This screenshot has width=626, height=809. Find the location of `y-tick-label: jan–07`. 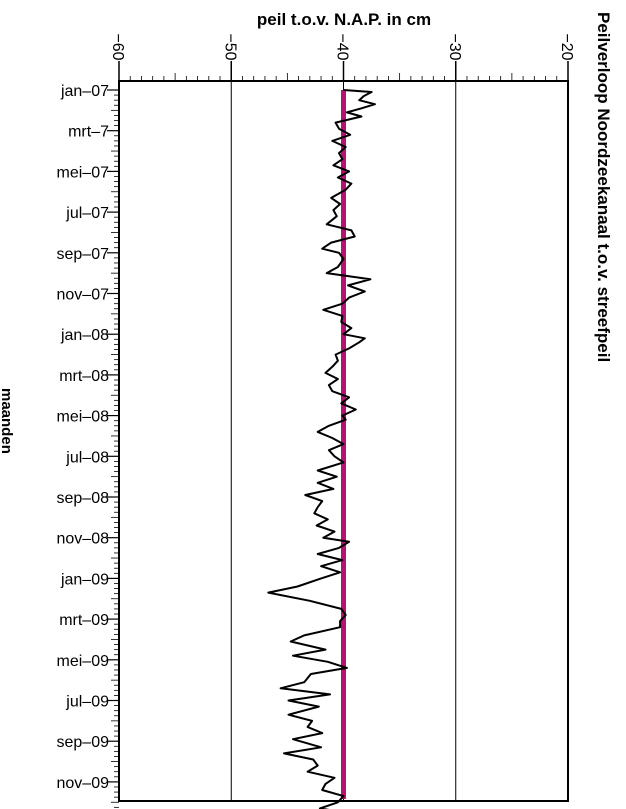

y-tick-label: jan–07 is located at coordinates (84, 91).